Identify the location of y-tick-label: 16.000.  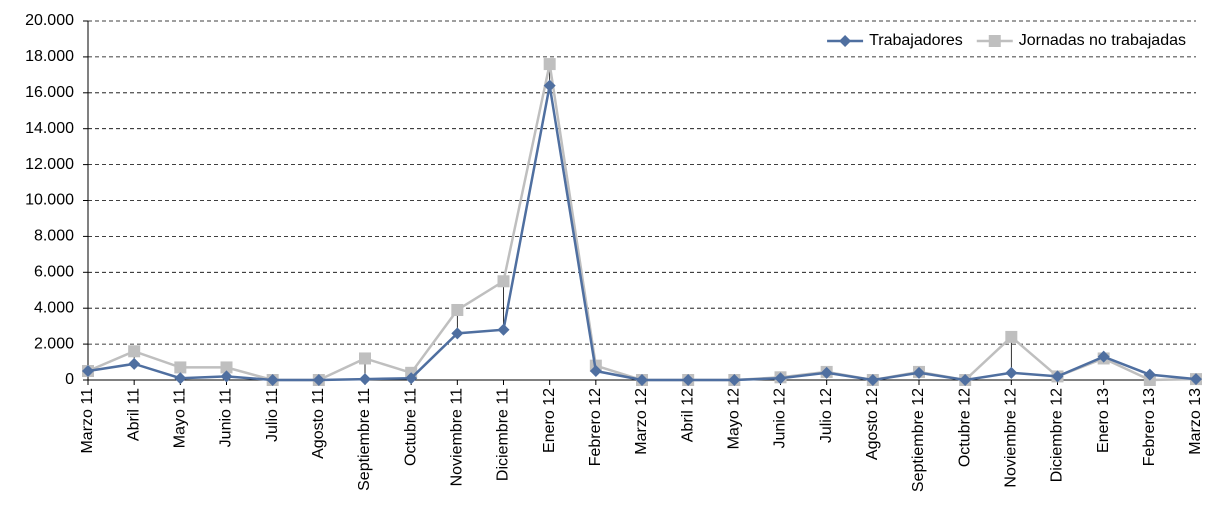
(49, 92).